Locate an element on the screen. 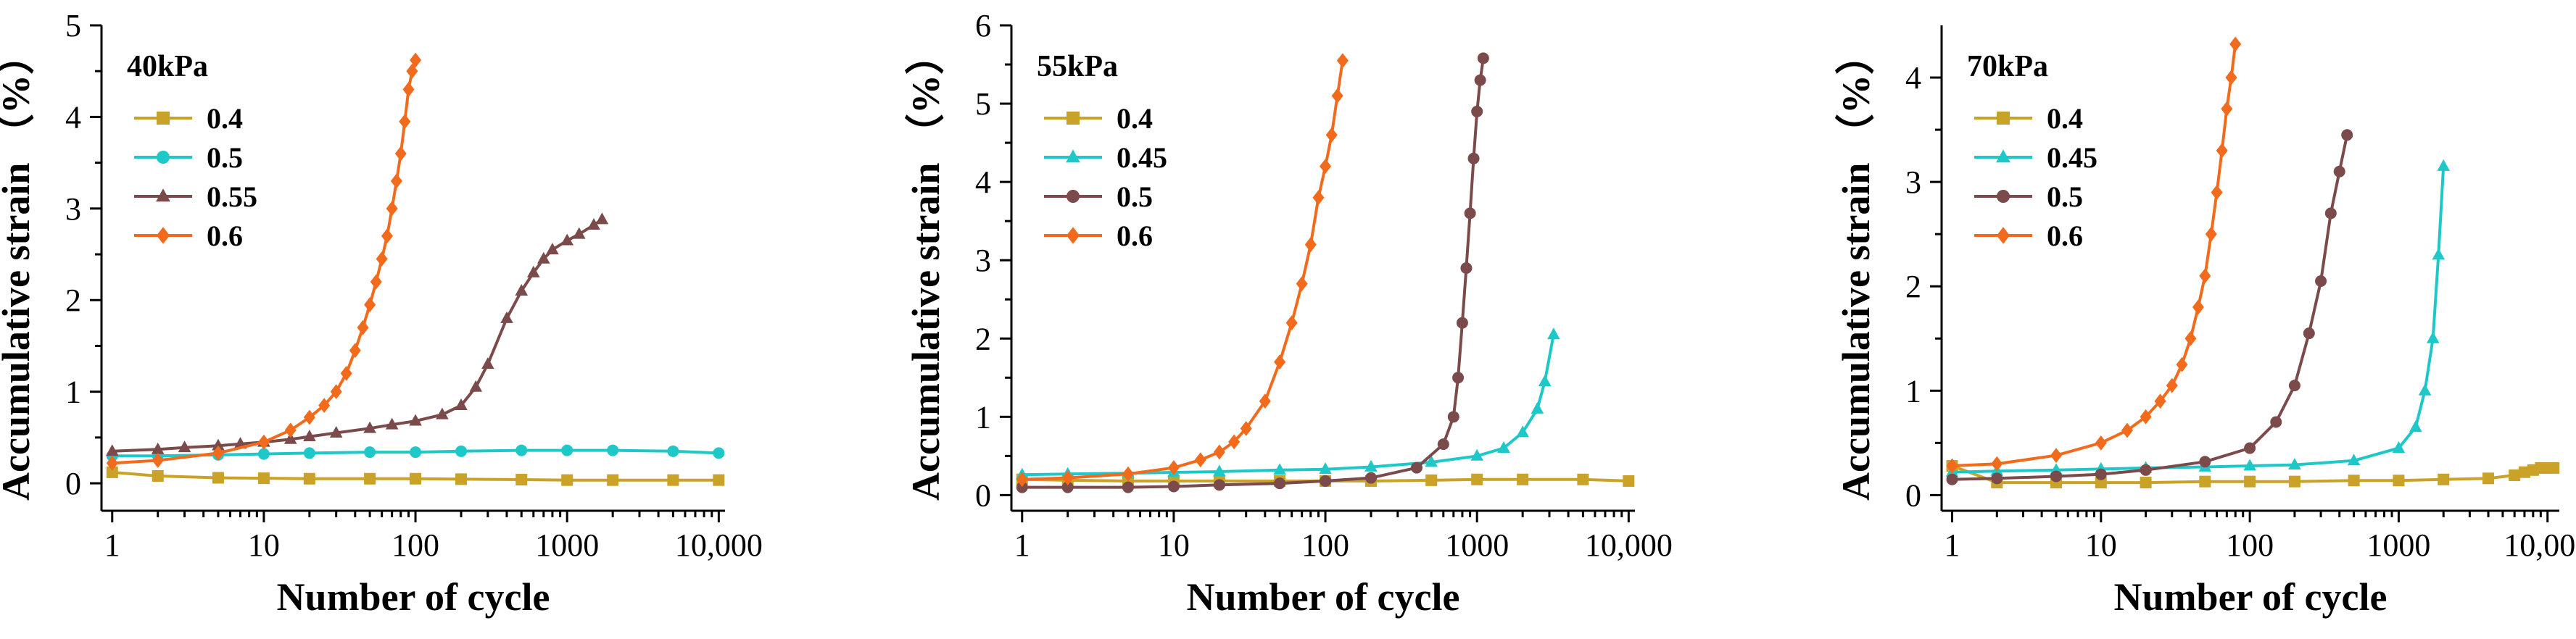 This screenshot has height=639, width=2576. data-point-0.55-12 is located at coordinates (443, 413).